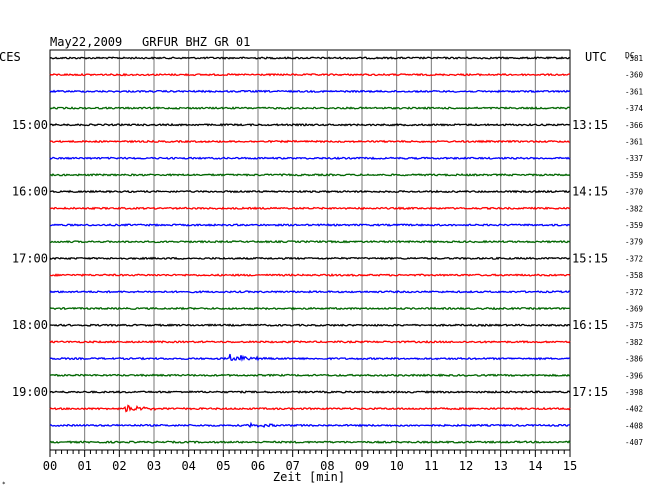 Image resolution: width=650 pixels, height=494 pixels. I want to click on utc-time-label: 16:15, so click(590, 325).